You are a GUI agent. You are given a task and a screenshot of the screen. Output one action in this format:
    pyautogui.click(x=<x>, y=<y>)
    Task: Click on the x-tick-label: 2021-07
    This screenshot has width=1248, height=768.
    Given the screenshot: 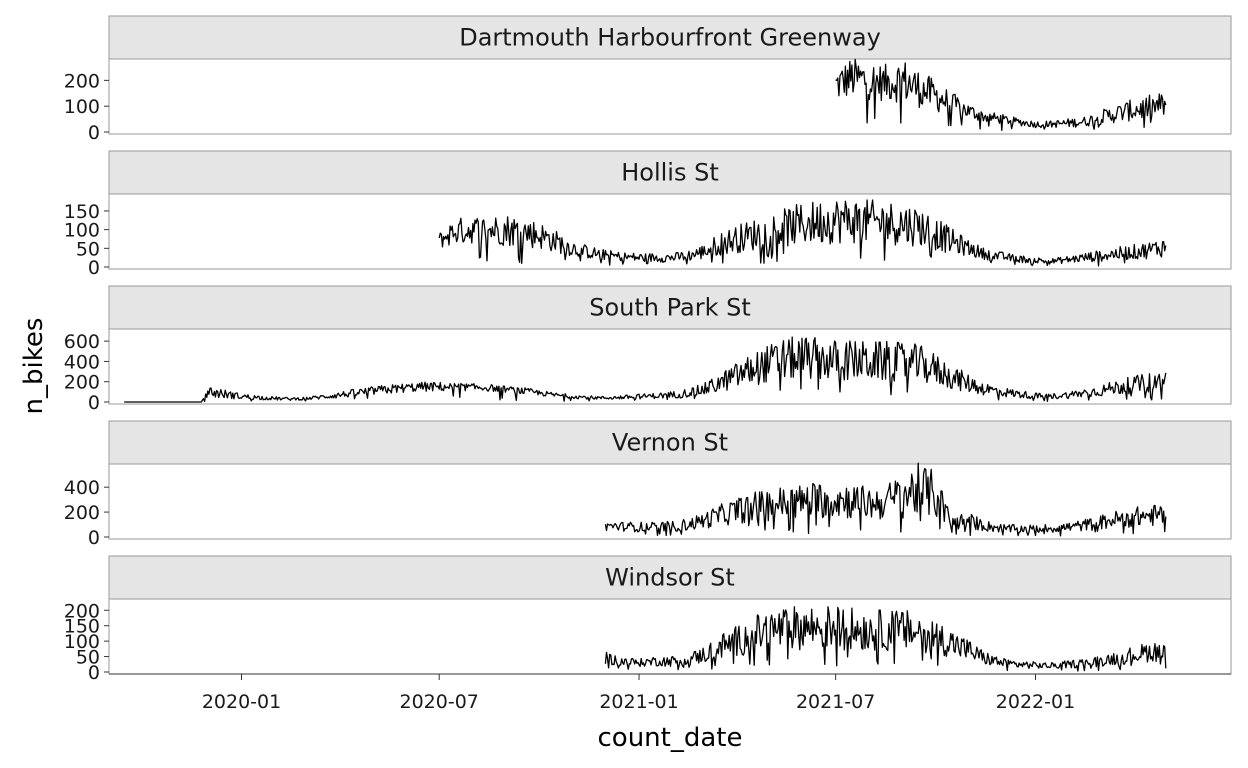 What is the action you would take?
    pyautogui.click(x=835, y=702)
    